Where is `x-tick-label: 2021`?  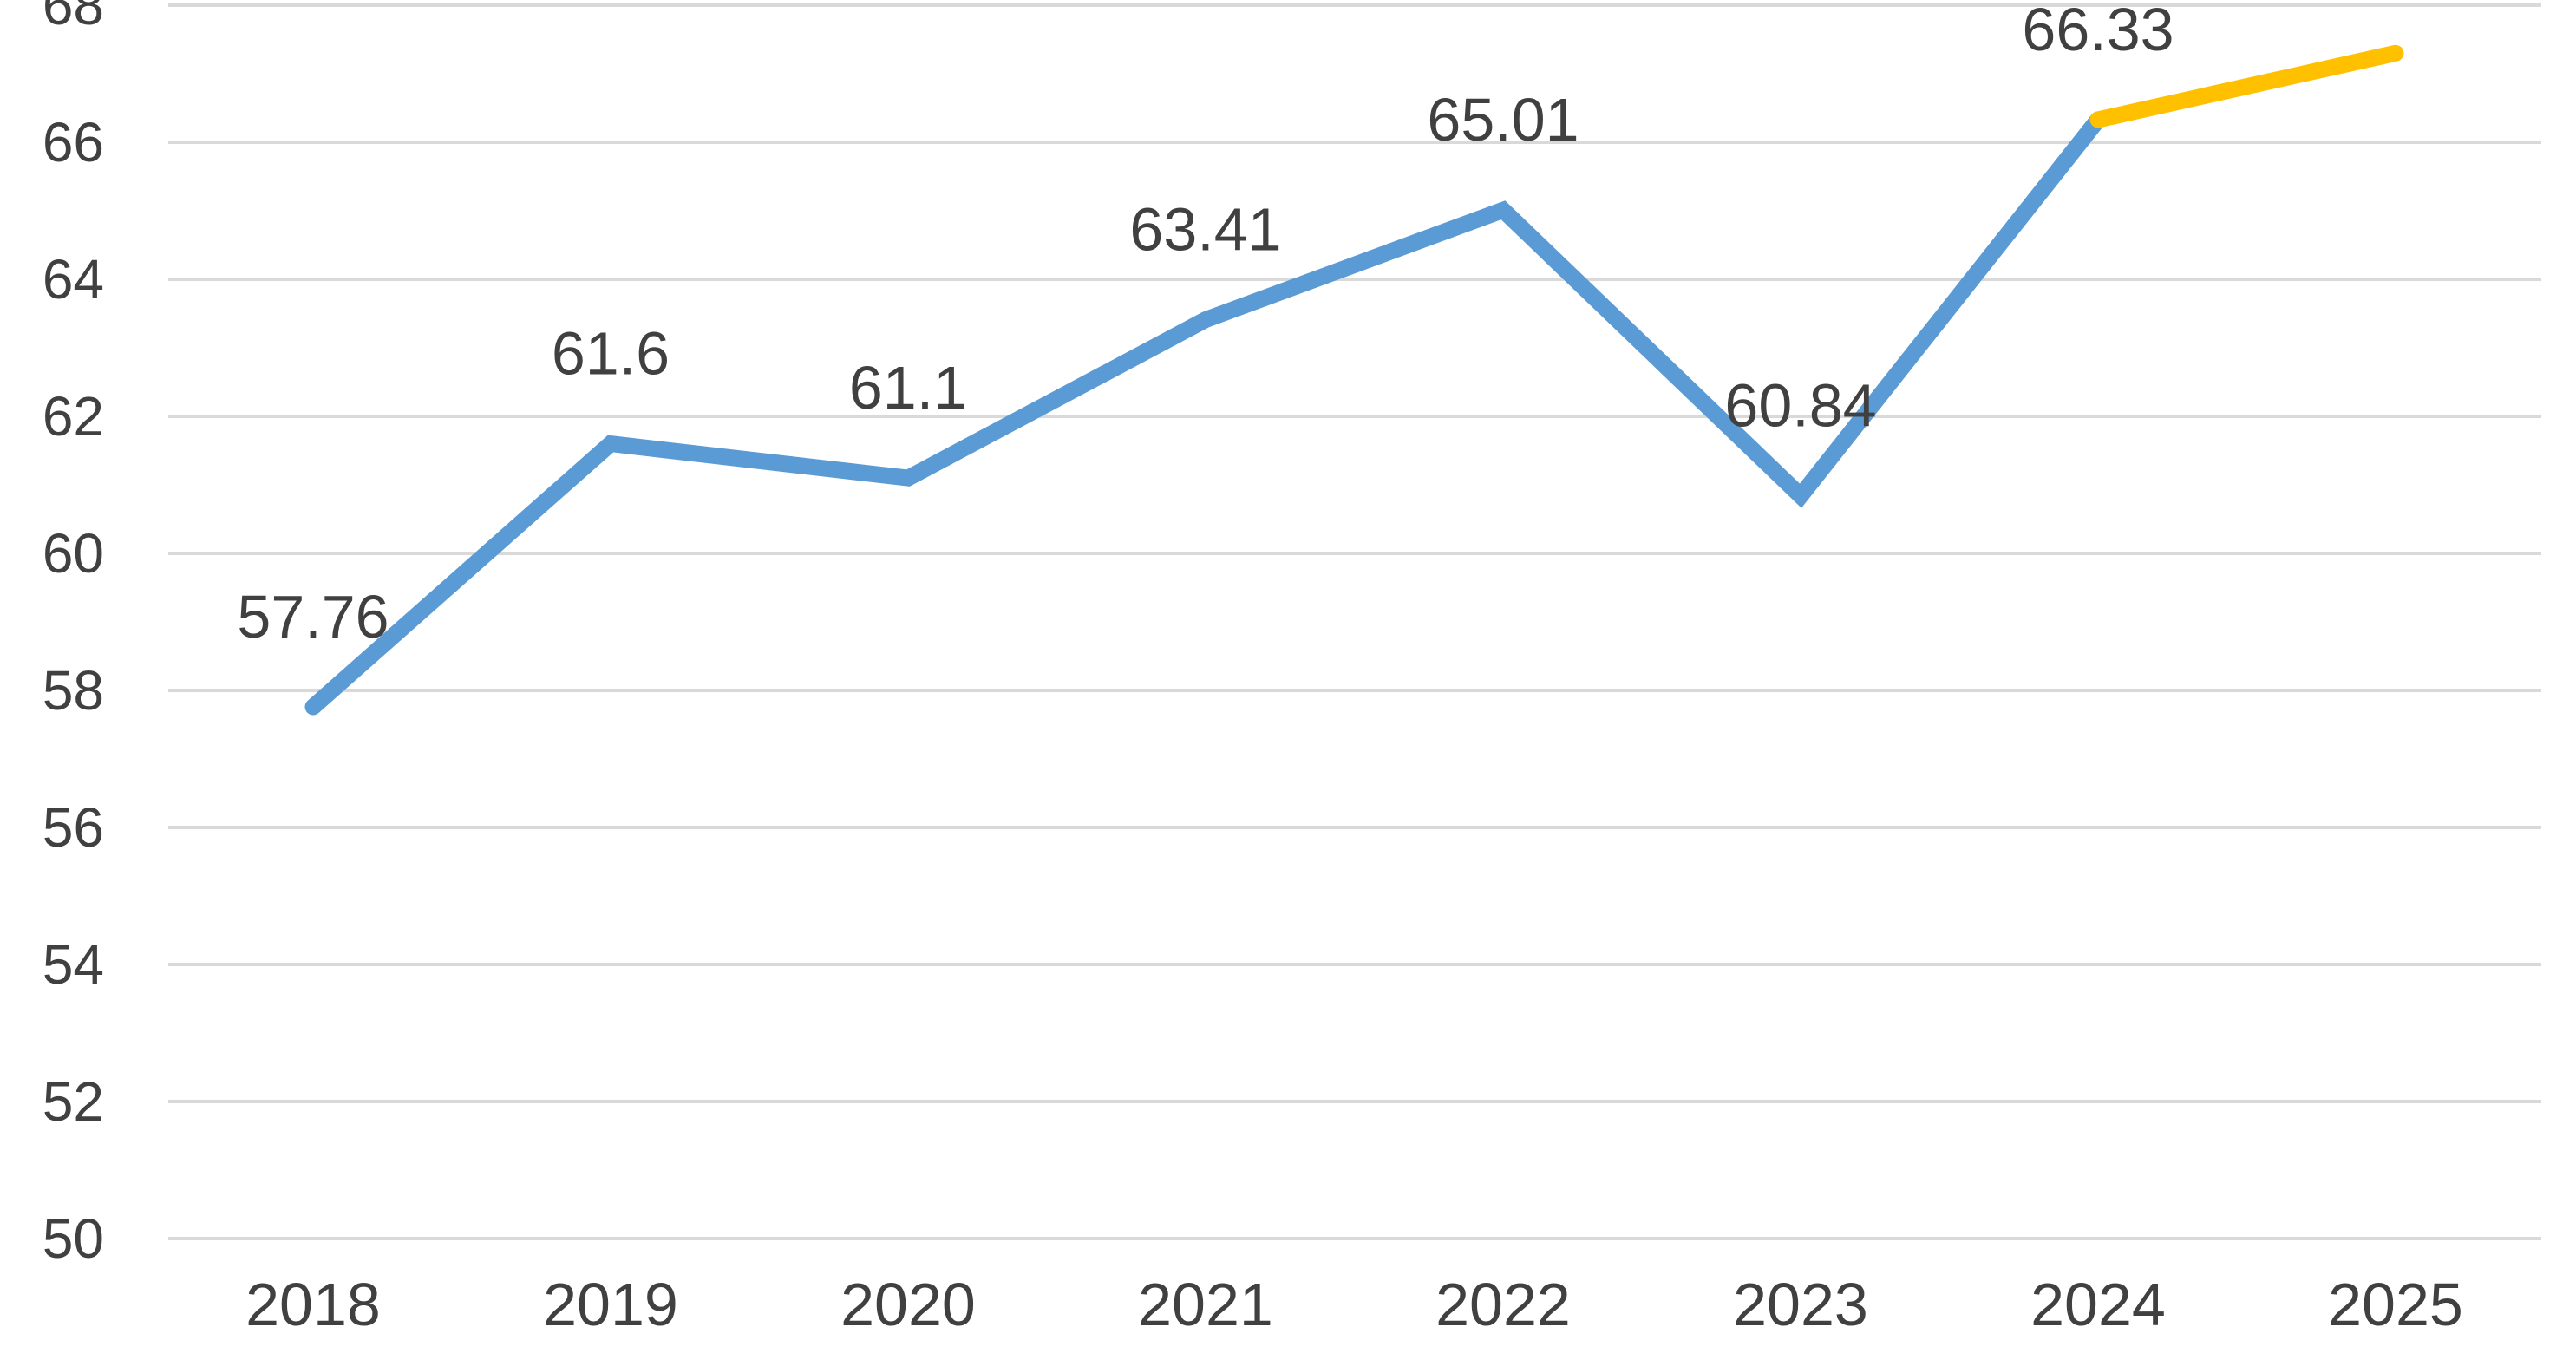
x-tick-label: 2021 is located at coordinates (1205, 1305).